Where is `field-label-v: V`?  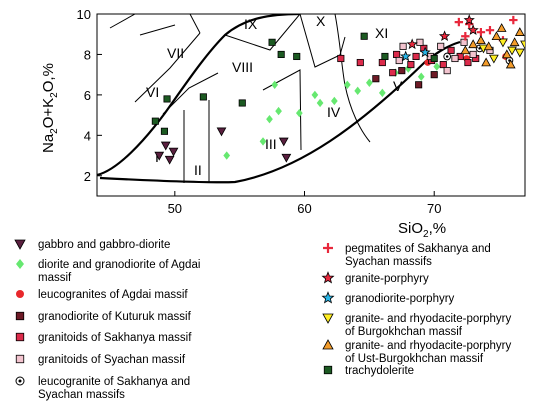
field-label-v: V is located at coordinates (398, 86).